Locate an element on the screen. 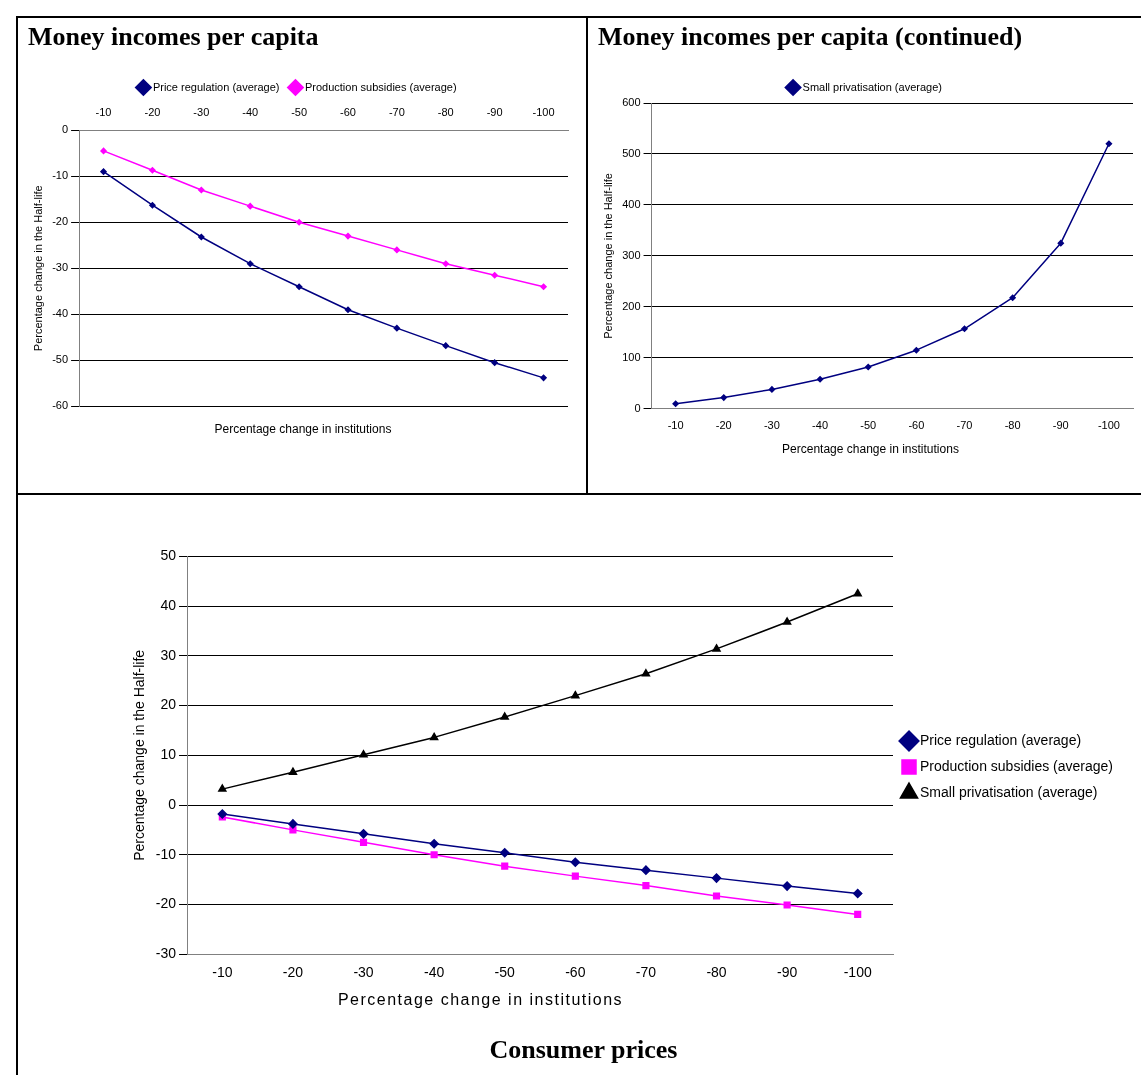  y-tick-label: 200 is located at coordinates (631, 305).